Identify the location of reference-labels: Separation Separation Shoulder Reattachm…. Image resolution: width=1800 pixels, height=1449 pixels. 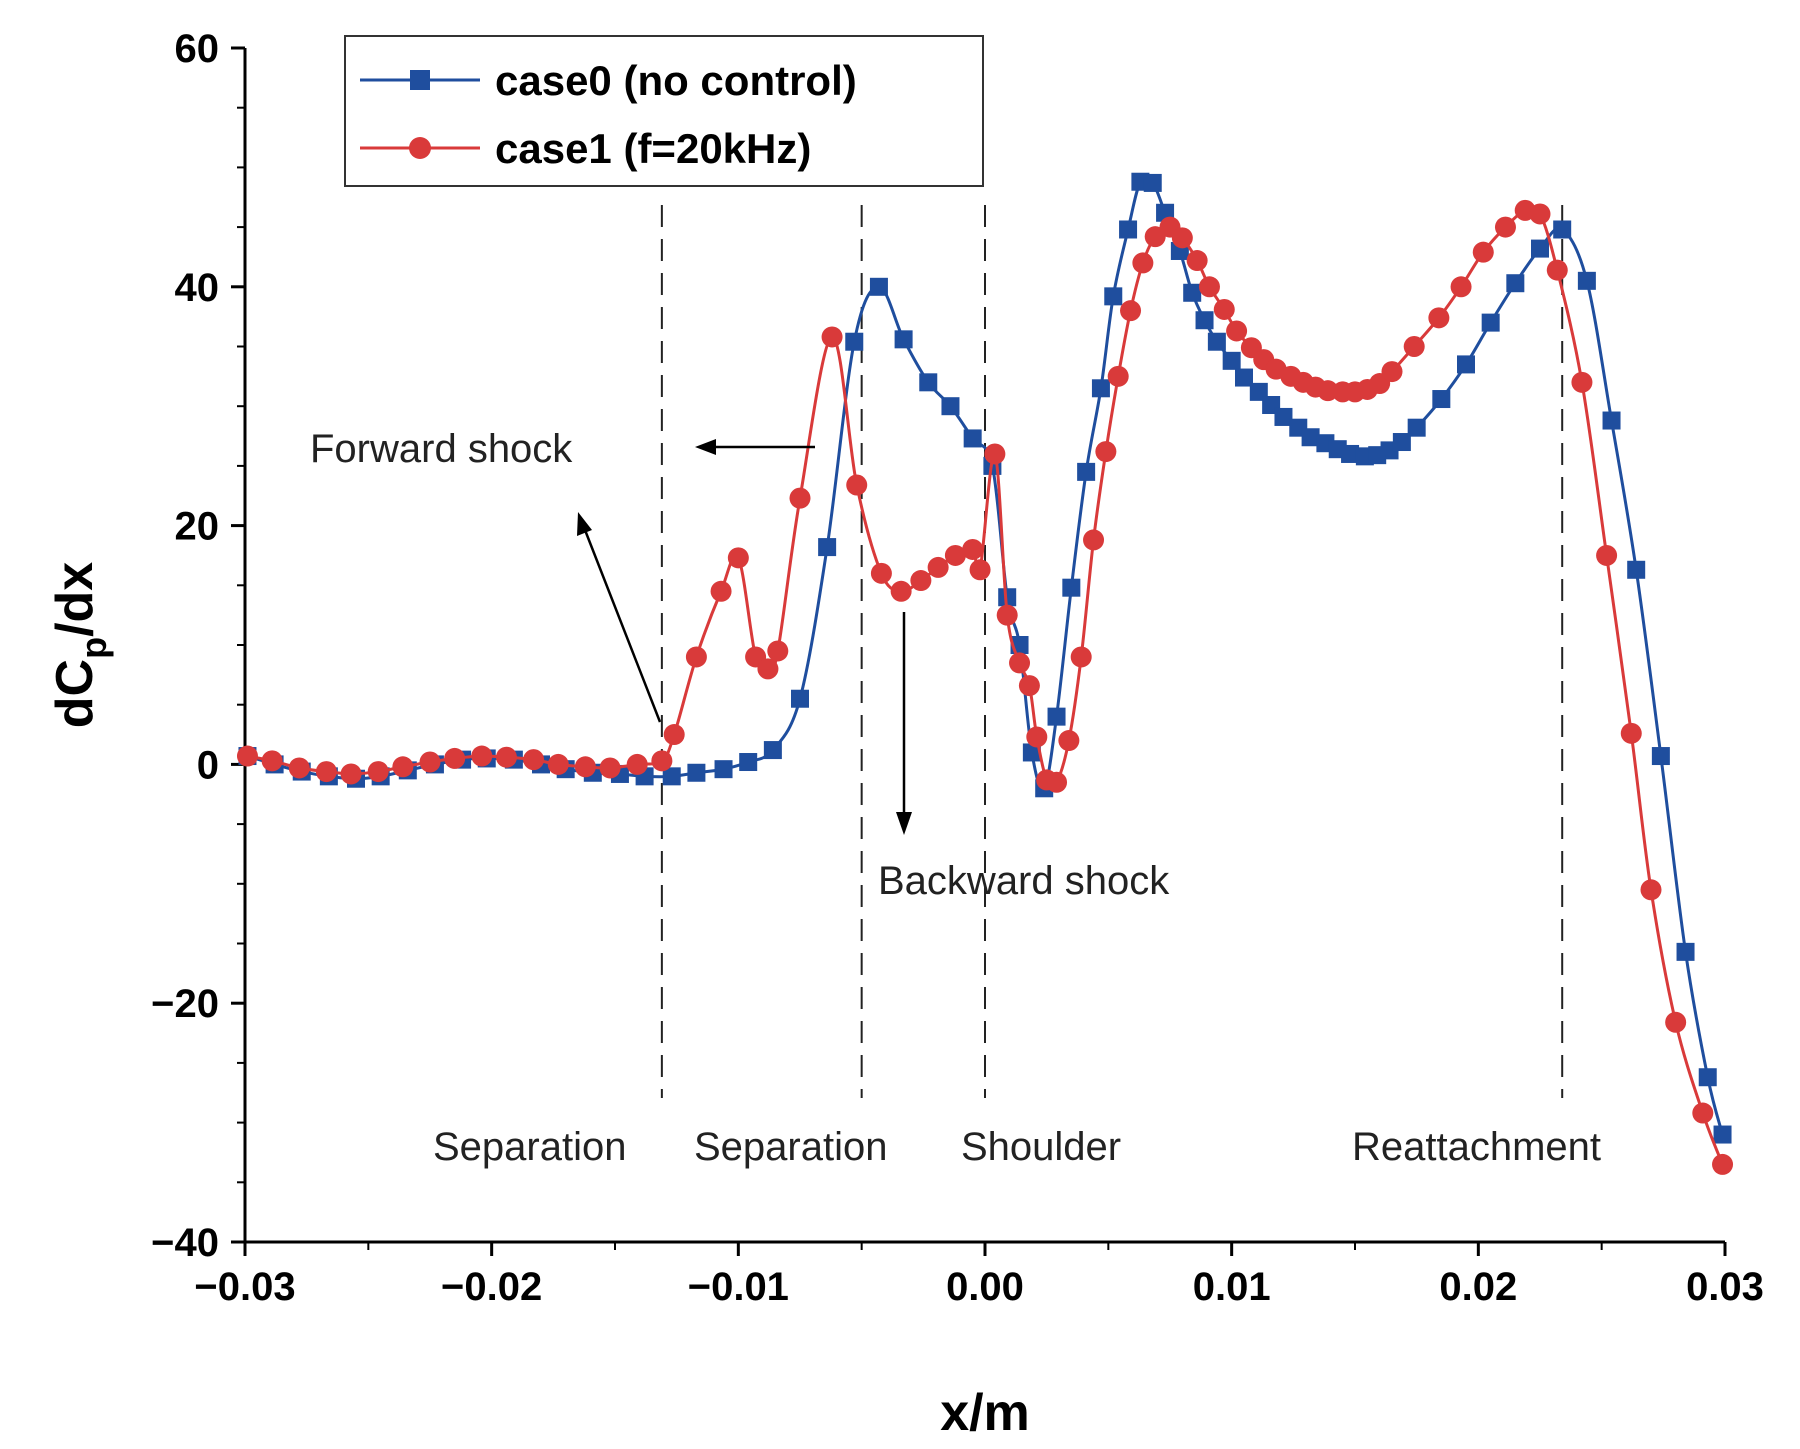
(1017, 1147).